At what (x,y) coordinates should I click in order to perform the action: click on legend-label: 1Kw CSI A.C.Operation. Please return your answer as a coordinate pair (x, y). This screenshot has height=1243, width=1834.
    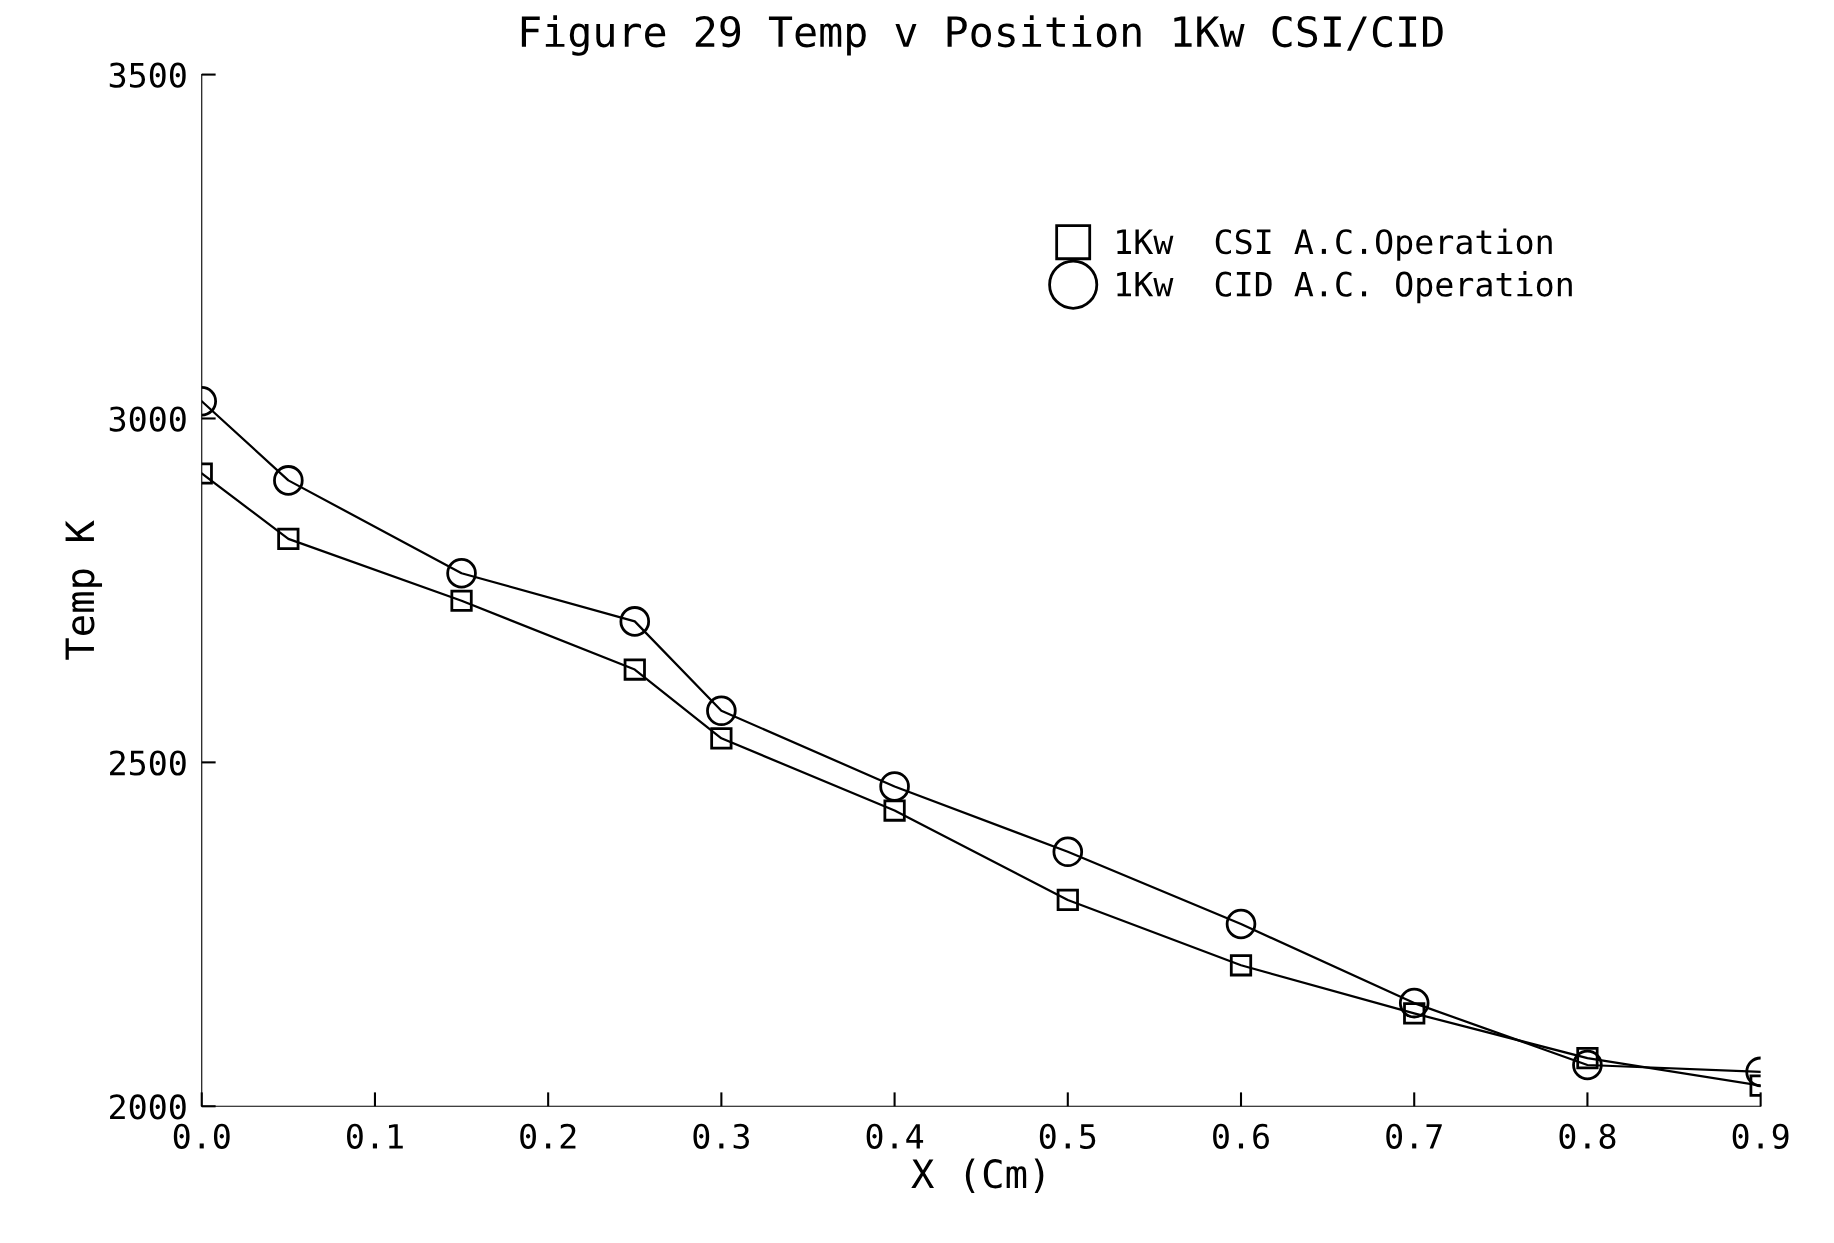
    Looking at the image, I should click on (1334, 244).